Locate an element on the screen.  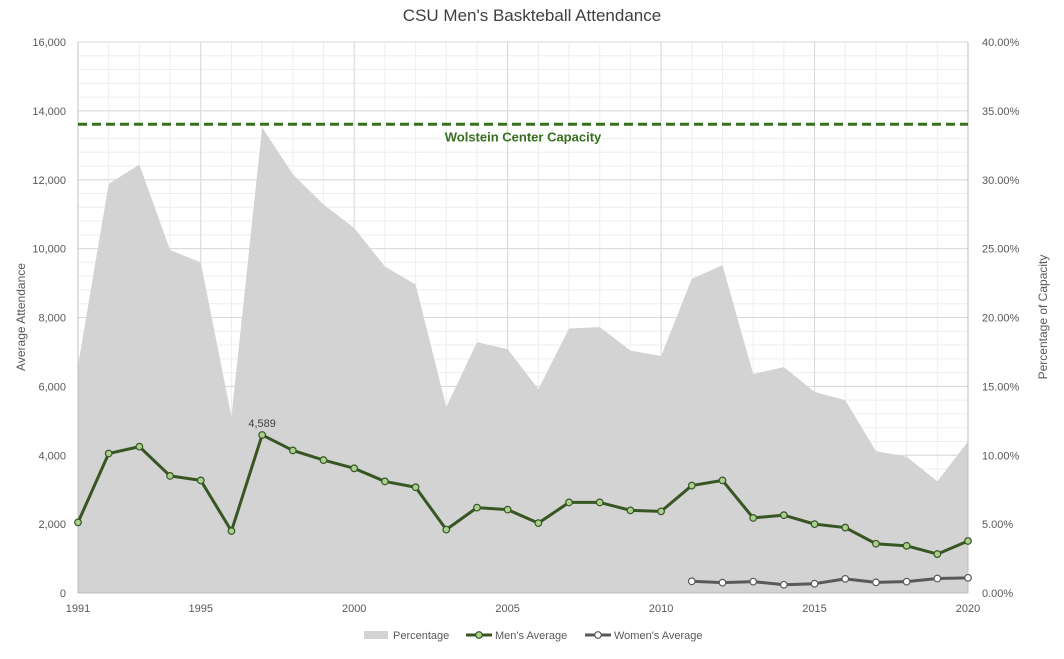
y2-tick-label: 40.00% is located at coordinates (1001, 43).